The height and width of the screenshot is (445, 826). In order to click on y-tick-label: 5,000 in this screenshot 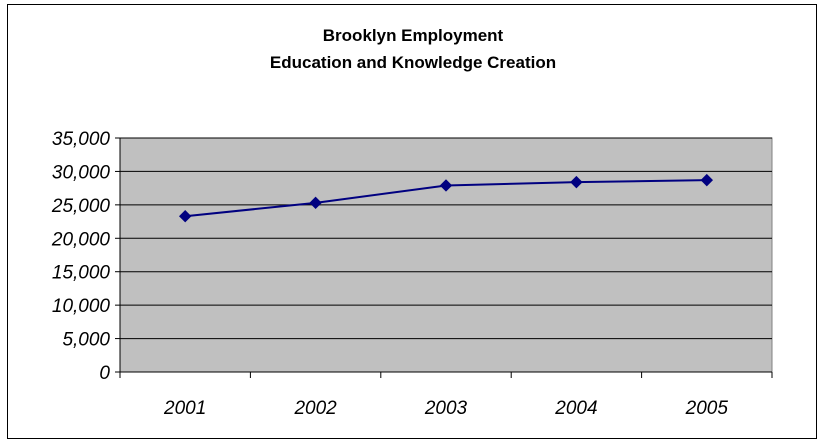, I will do `click(86, 340)`.